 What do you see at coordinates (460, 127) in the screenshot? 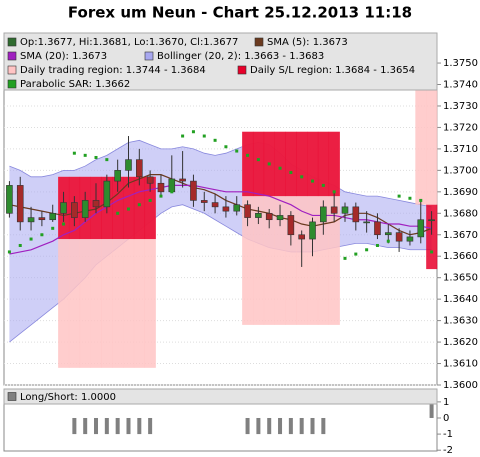
I see `y-tick-label: 1.3720` at bounding box center [460, 127].